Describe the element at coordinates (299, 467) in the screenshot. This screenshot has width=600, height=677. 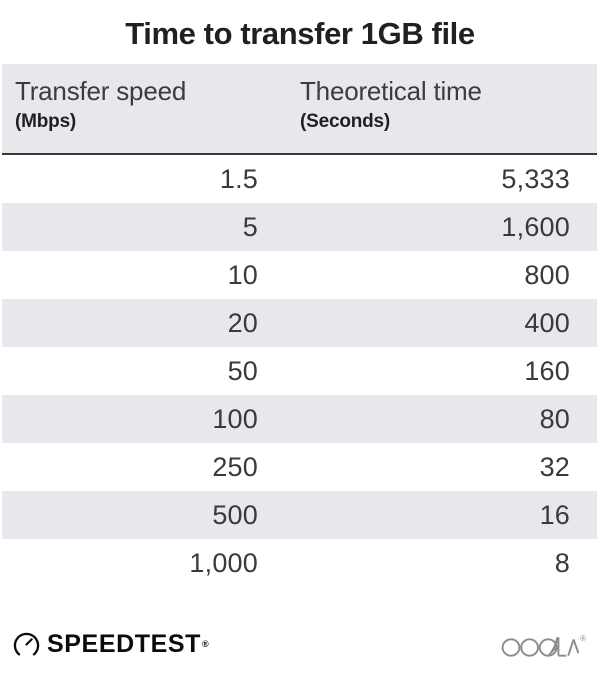
I see `table-row: 250 32` at that location.